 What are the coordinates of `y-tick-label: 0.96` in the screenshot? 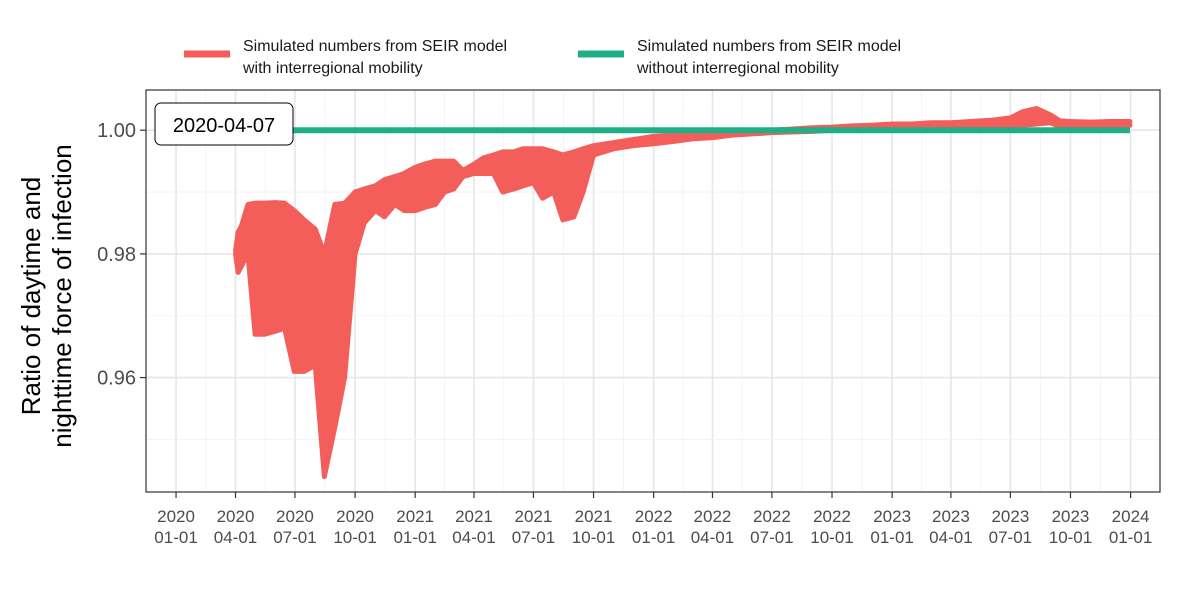 It's located at (116, 379).